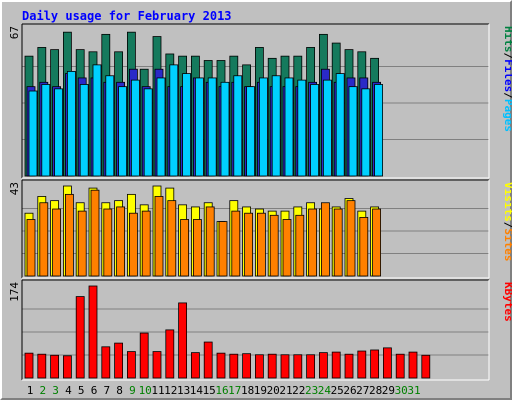  What do you see at coordinates (183, 390) in the screenshot?
I see `x-tick-label: 13` at bounding box center [183, 390].